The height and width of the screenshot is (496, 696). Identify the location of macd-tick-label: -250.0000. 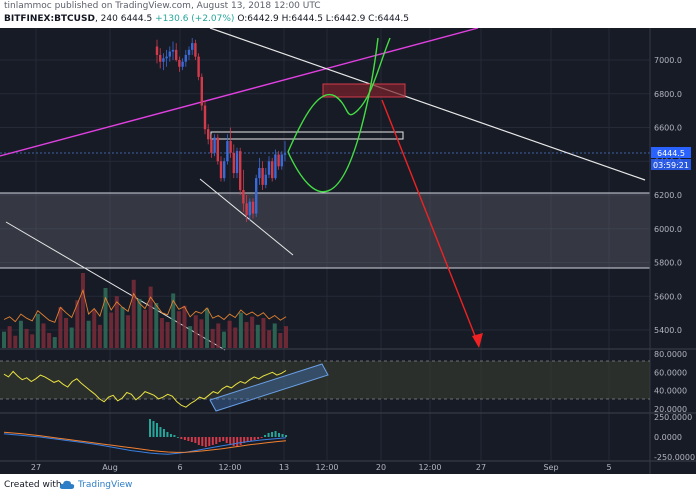
(674, 457).